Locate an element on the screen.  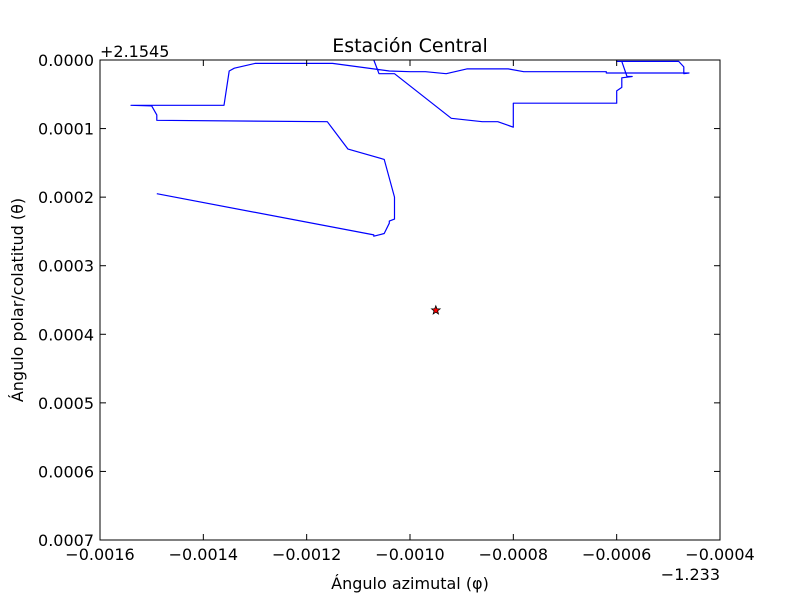
x-tick-label: −0.0008 is located at coordinates (513, 554).